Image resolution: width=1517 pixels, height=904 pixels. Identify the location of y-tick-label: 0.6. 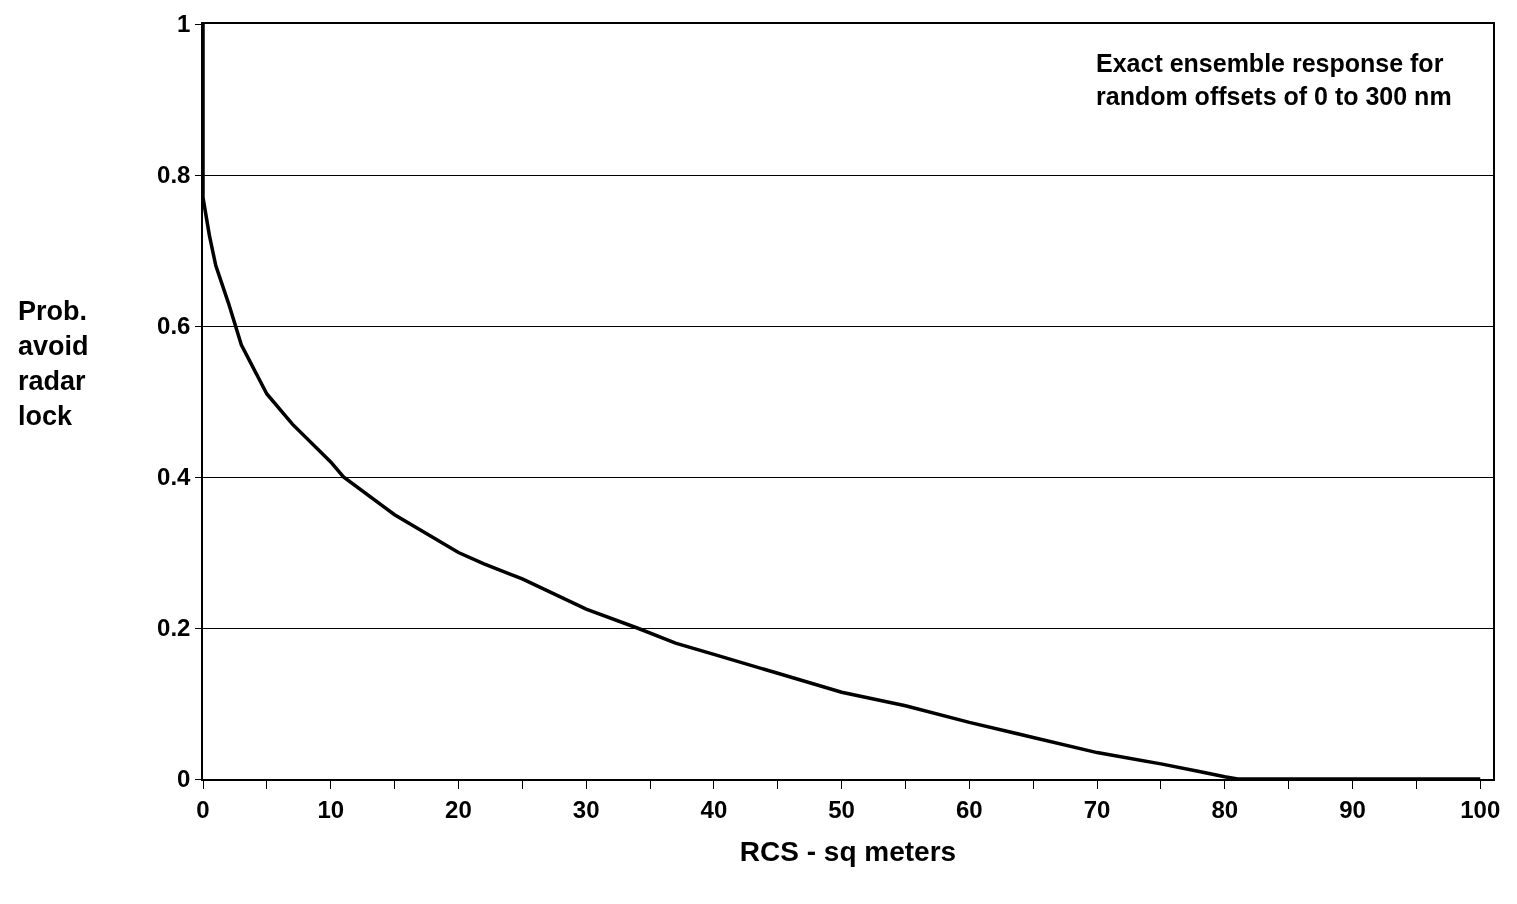
(174, 326).